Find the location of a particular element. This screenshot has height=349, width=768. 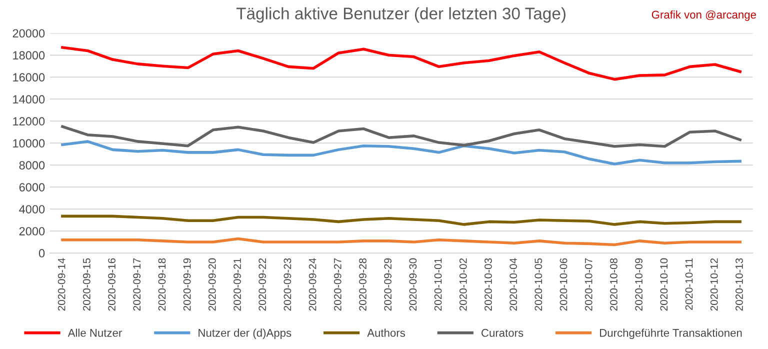

x-tick-label: 2020-09-18 is located at coordinates (162, 284).